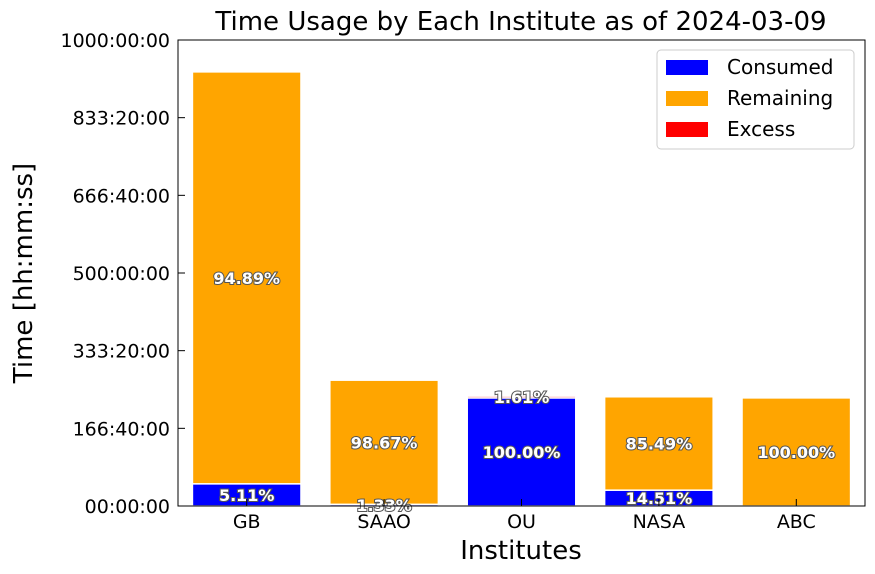 The width and height of the screenshot is (875, 574). Describe the element at coordinates (127, 507) in the screenshot. I see `y-tick-label: 00:00:00` at that location.